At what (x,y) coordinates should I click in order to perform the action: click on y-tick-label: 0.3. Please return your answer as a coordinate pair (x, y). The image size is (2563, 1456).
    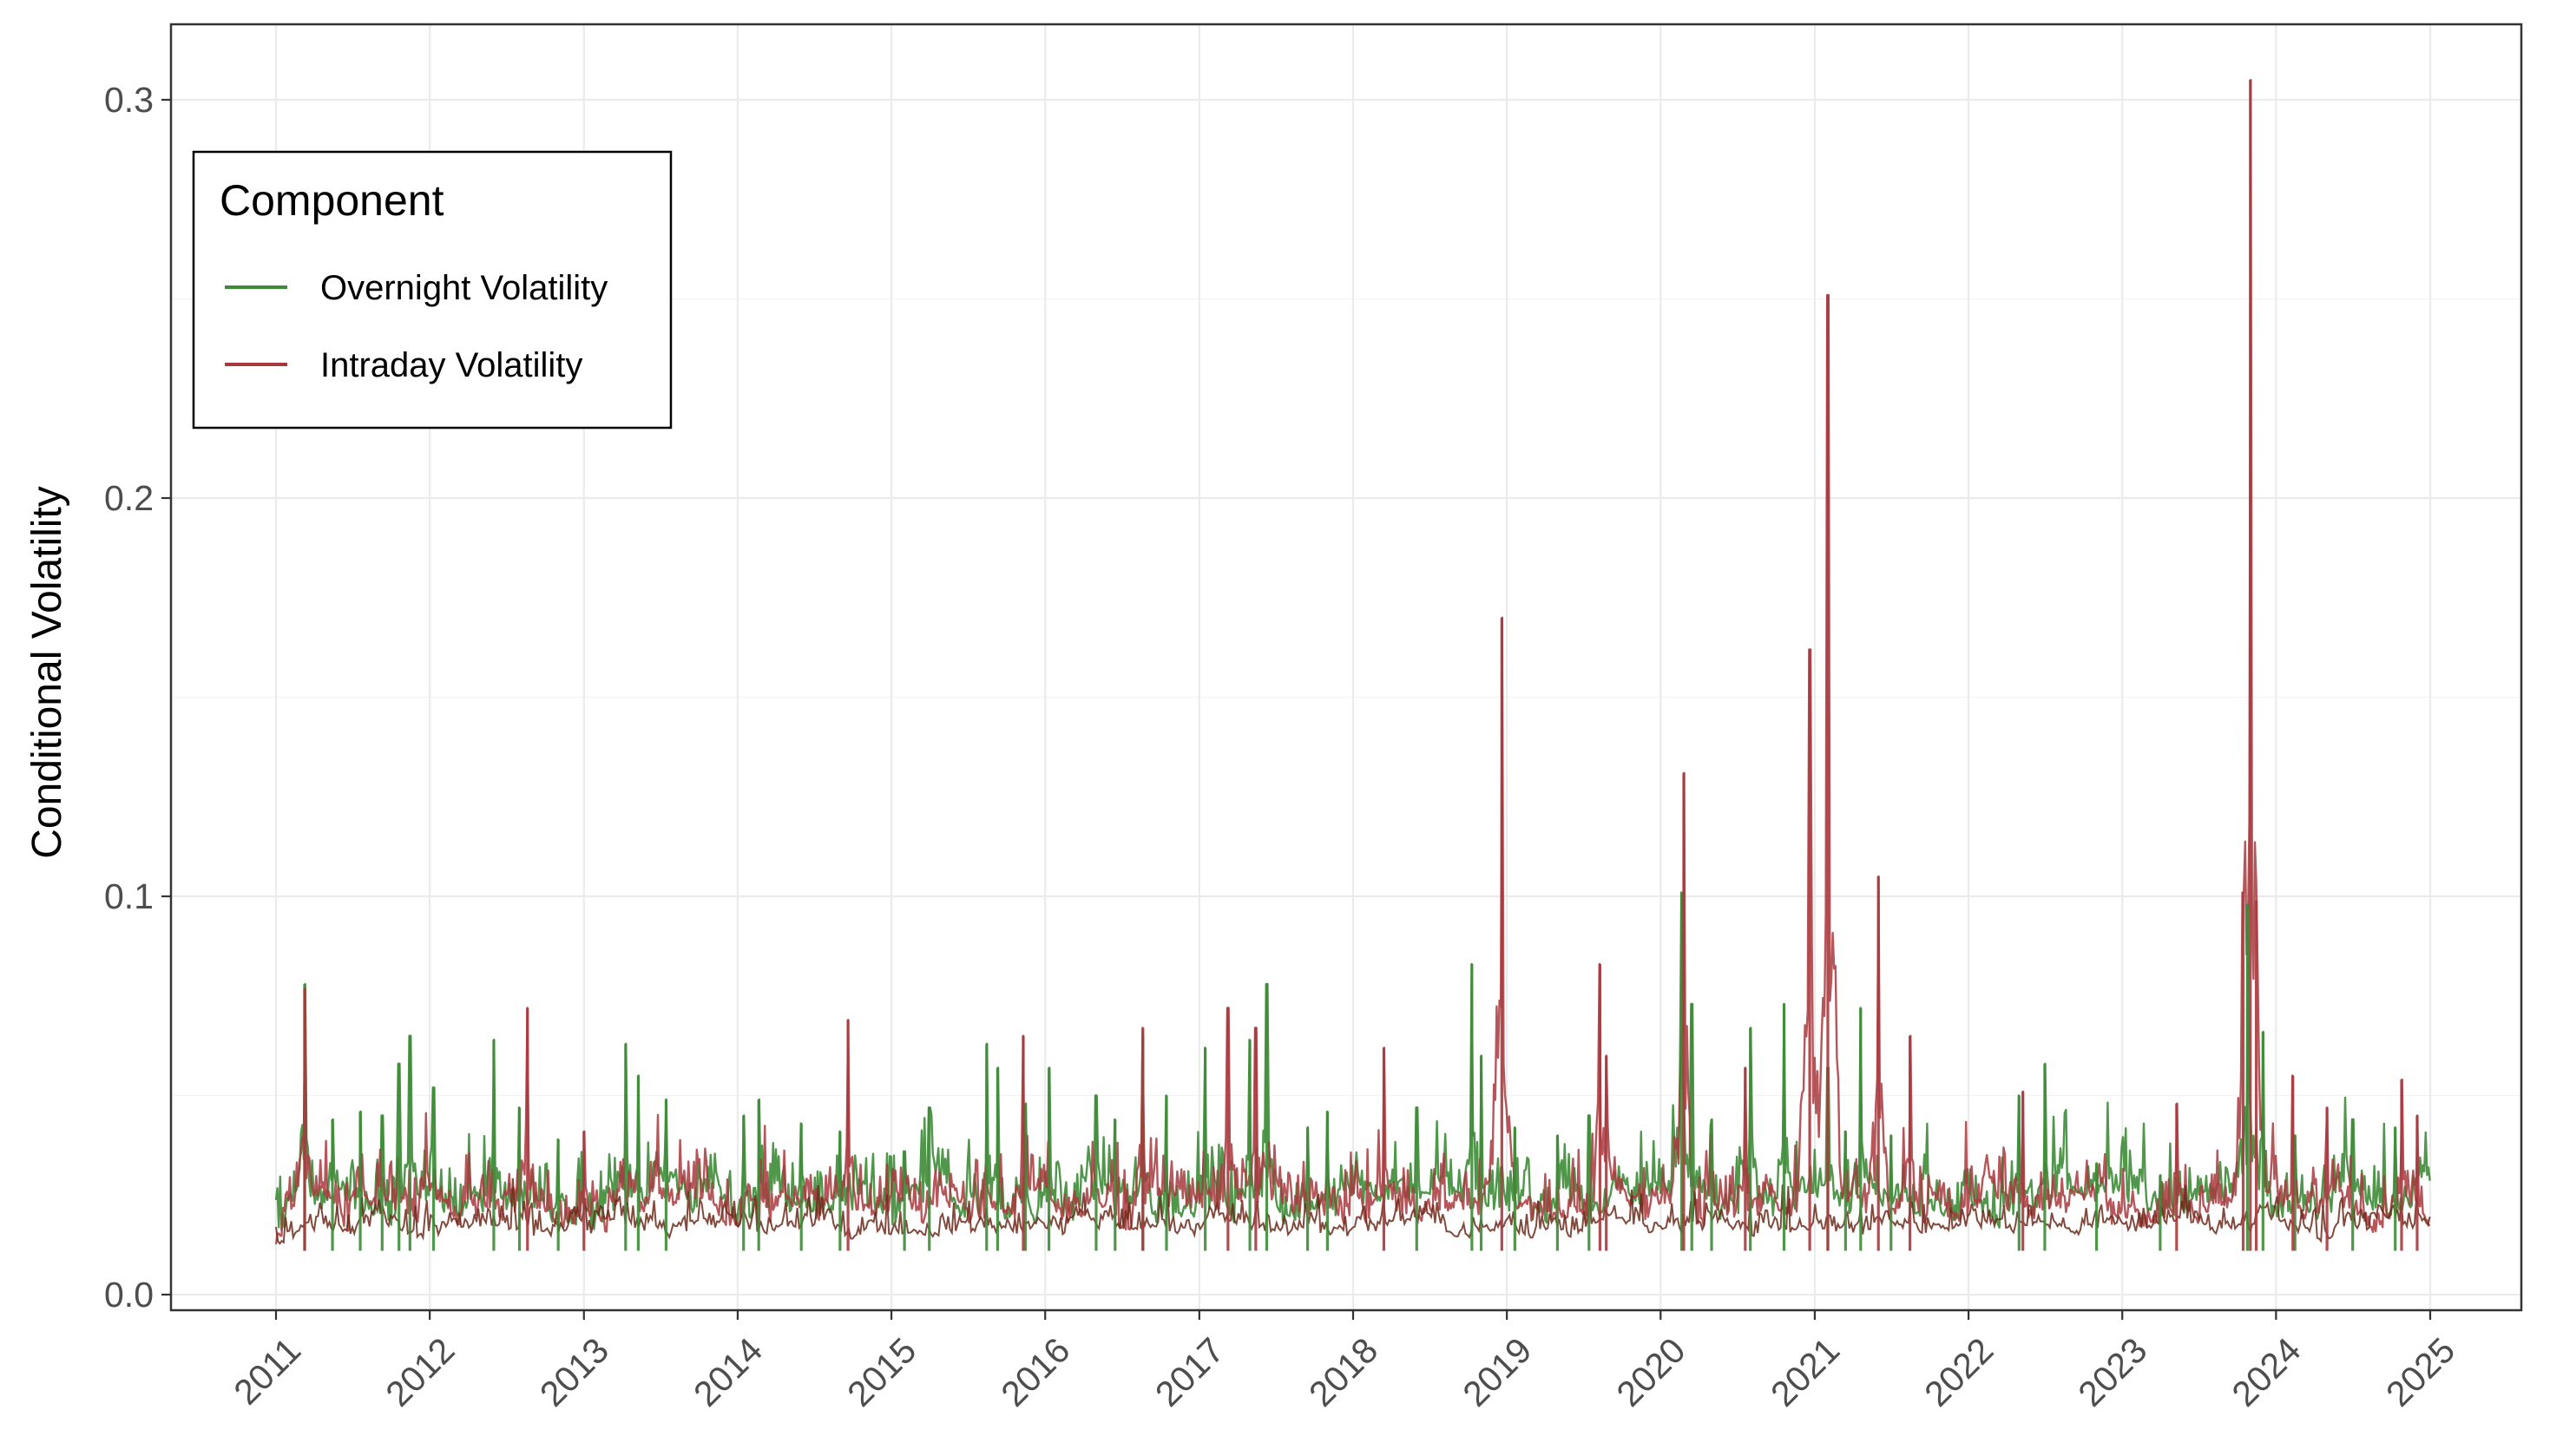
    Looking at the image, I should click on (129, 100).